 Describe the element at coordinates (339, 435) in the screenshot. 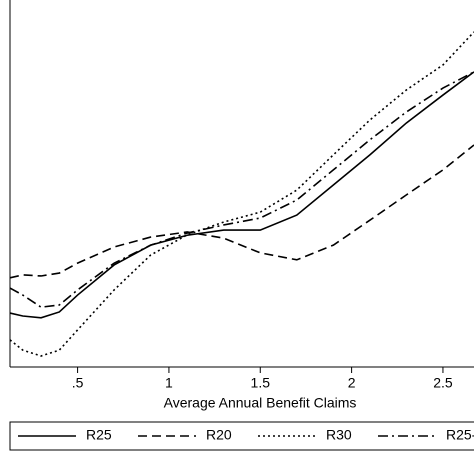

I see `legend-label: R30` at that location.